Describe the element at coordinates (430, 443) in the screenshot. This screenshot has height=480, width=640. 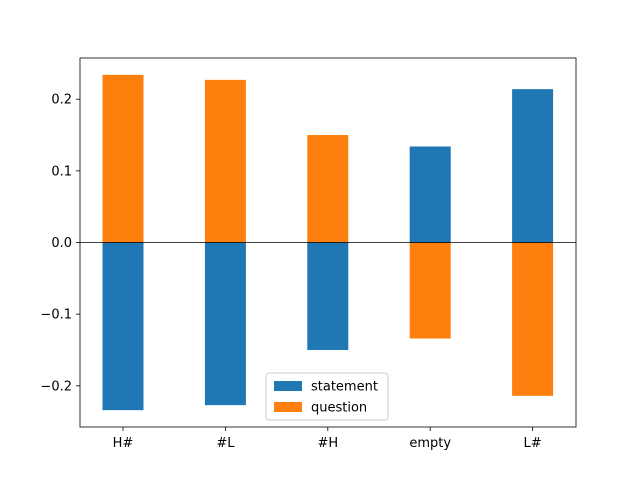
I see `x-tick-label-3: empty` at that location.